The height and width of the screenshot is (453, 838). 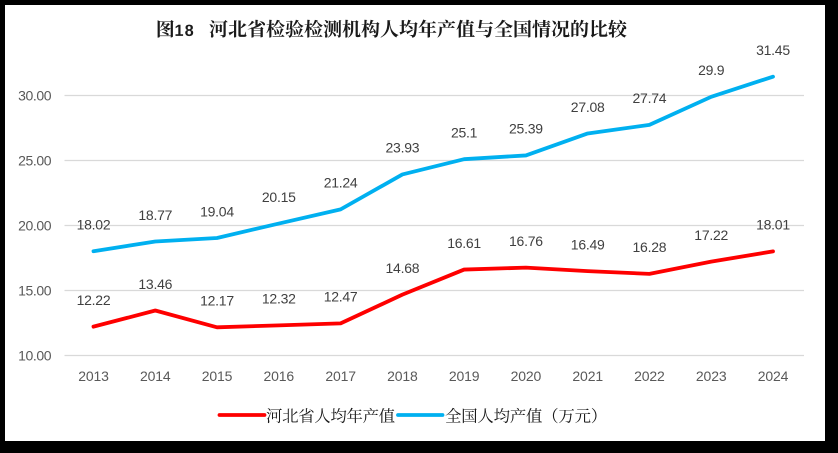 What do you see at coordinates (773, 376) in the screenshot?
I see `svg-text: 2024` at bounding box center [773, 376].